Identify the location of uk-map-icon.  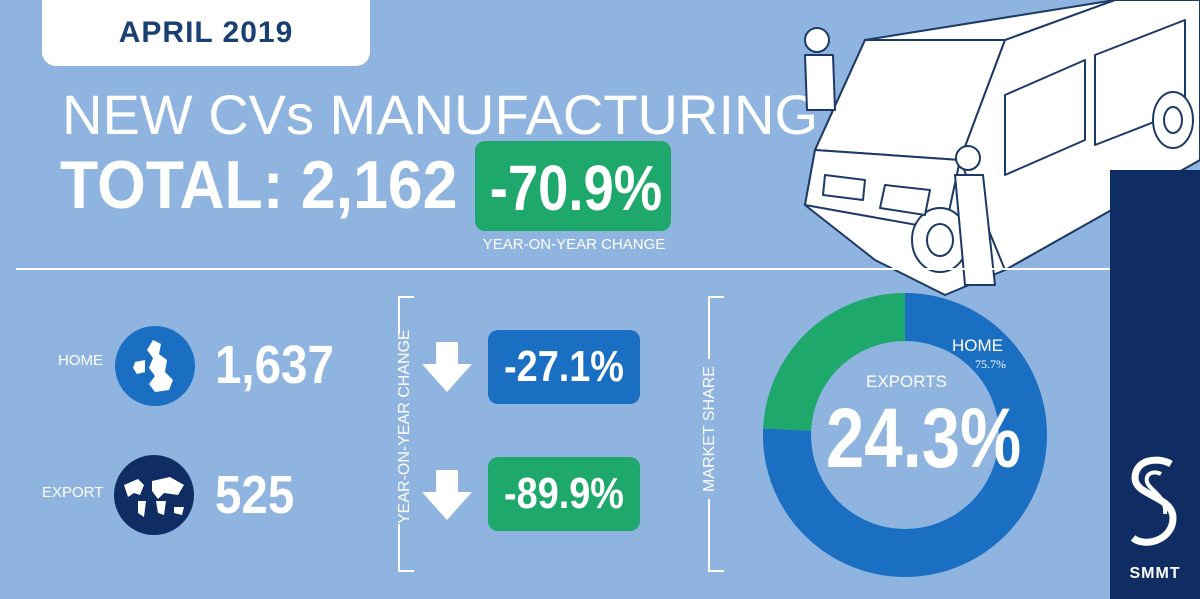
(155, 366).